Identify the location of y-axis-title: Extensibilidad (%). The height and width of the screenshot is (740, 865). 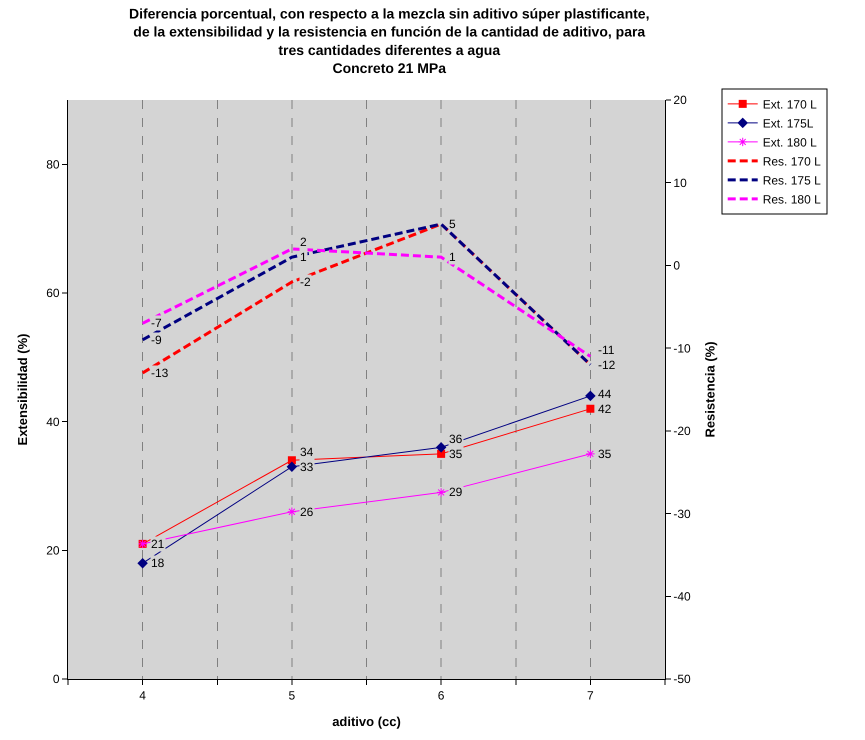
(22, 390).